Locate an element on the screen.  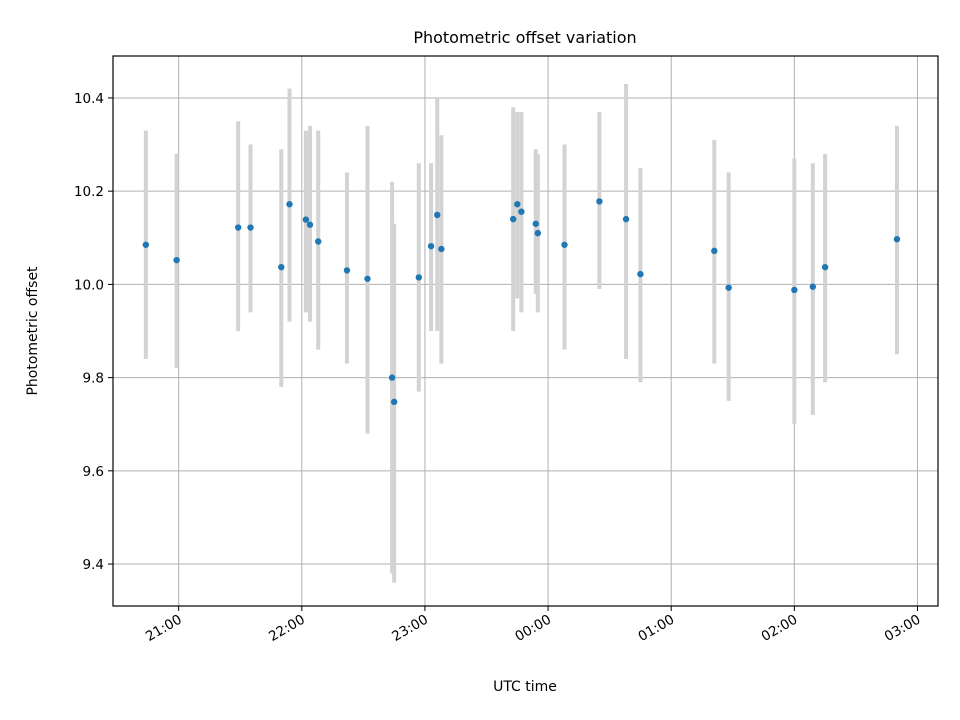
y-tick-label: 9.6 is located at coordinates (93, 472).